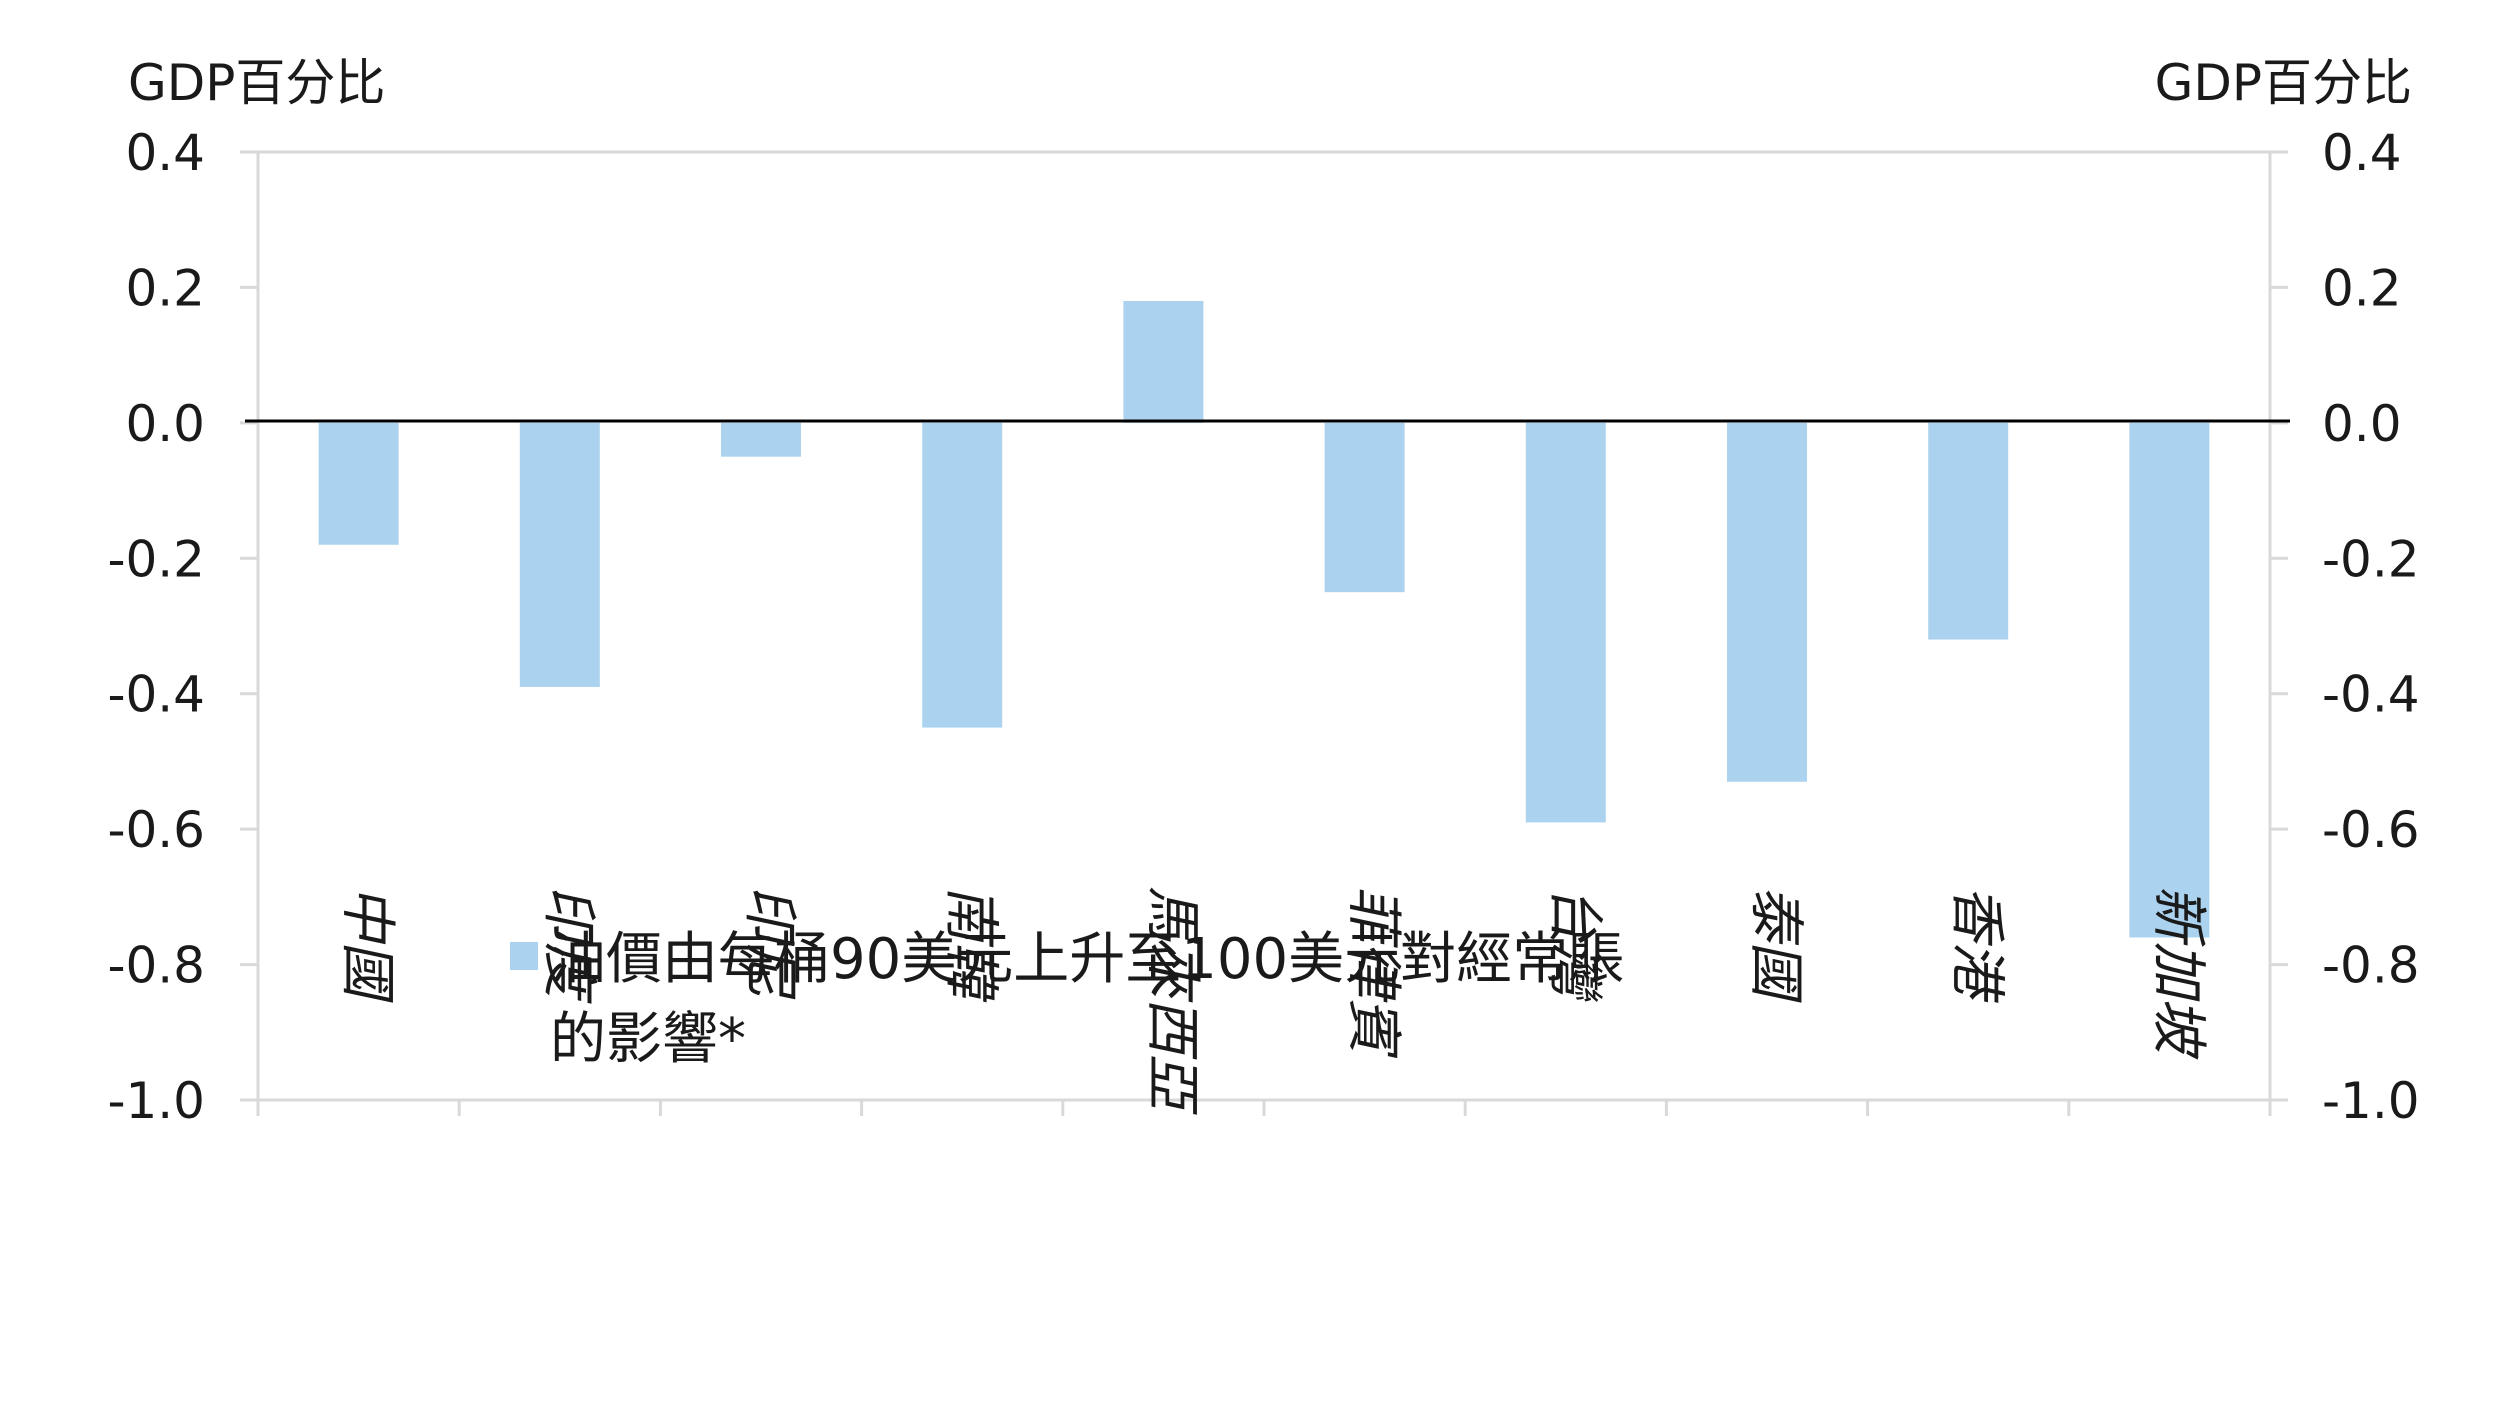  I want to click on right-tick-label: 0.4, so click(2362, 153).